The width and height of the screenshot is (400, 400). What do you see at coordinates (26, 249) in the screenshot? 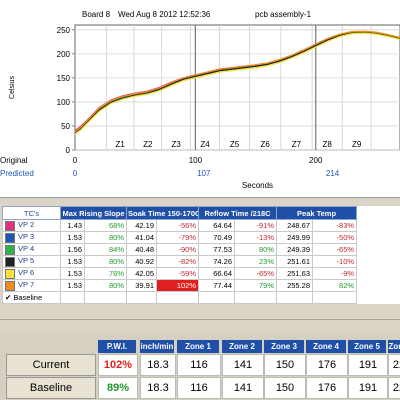
I see `tc-name: VP 4` at bounding box center [26, 249].